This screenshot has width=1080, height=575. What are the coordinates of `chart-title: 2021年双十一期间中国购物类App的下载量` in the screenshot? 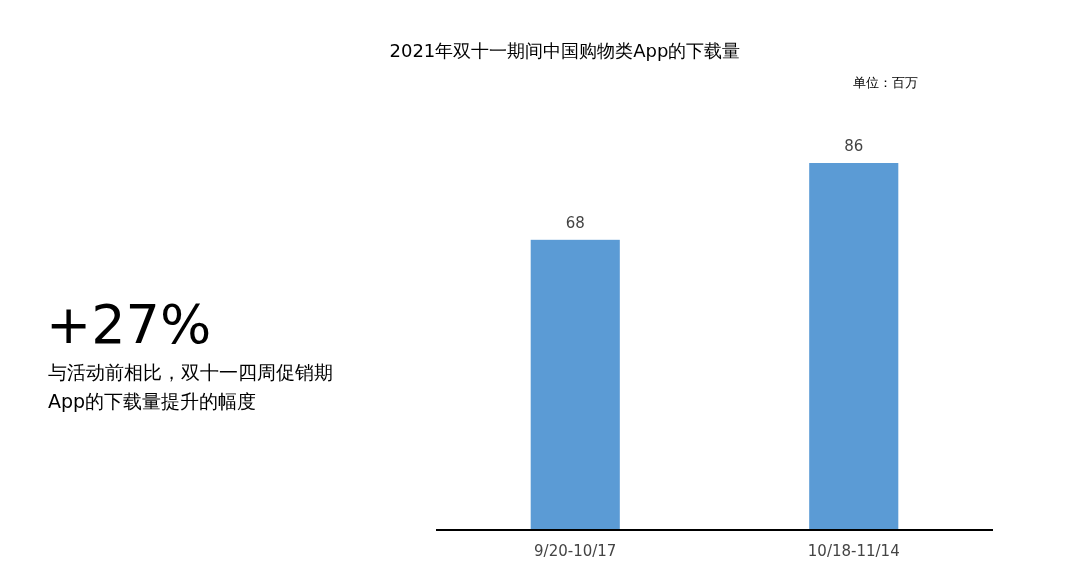 It's located at (565, 50).